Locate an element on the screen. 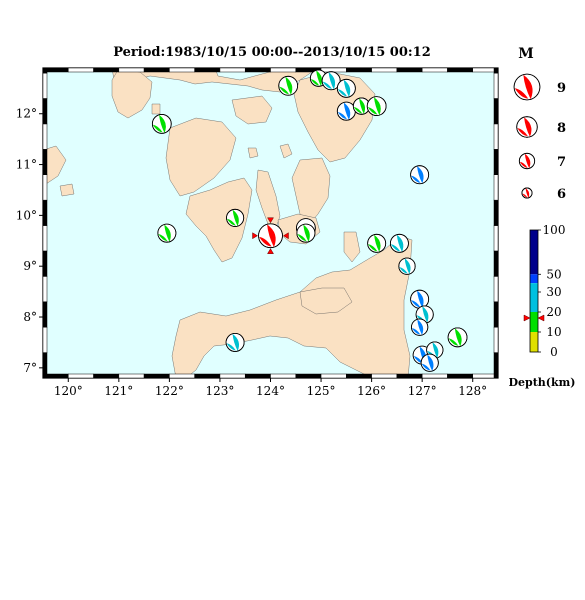  lon-tick-label: 124° is located at coordinates (270, 391).